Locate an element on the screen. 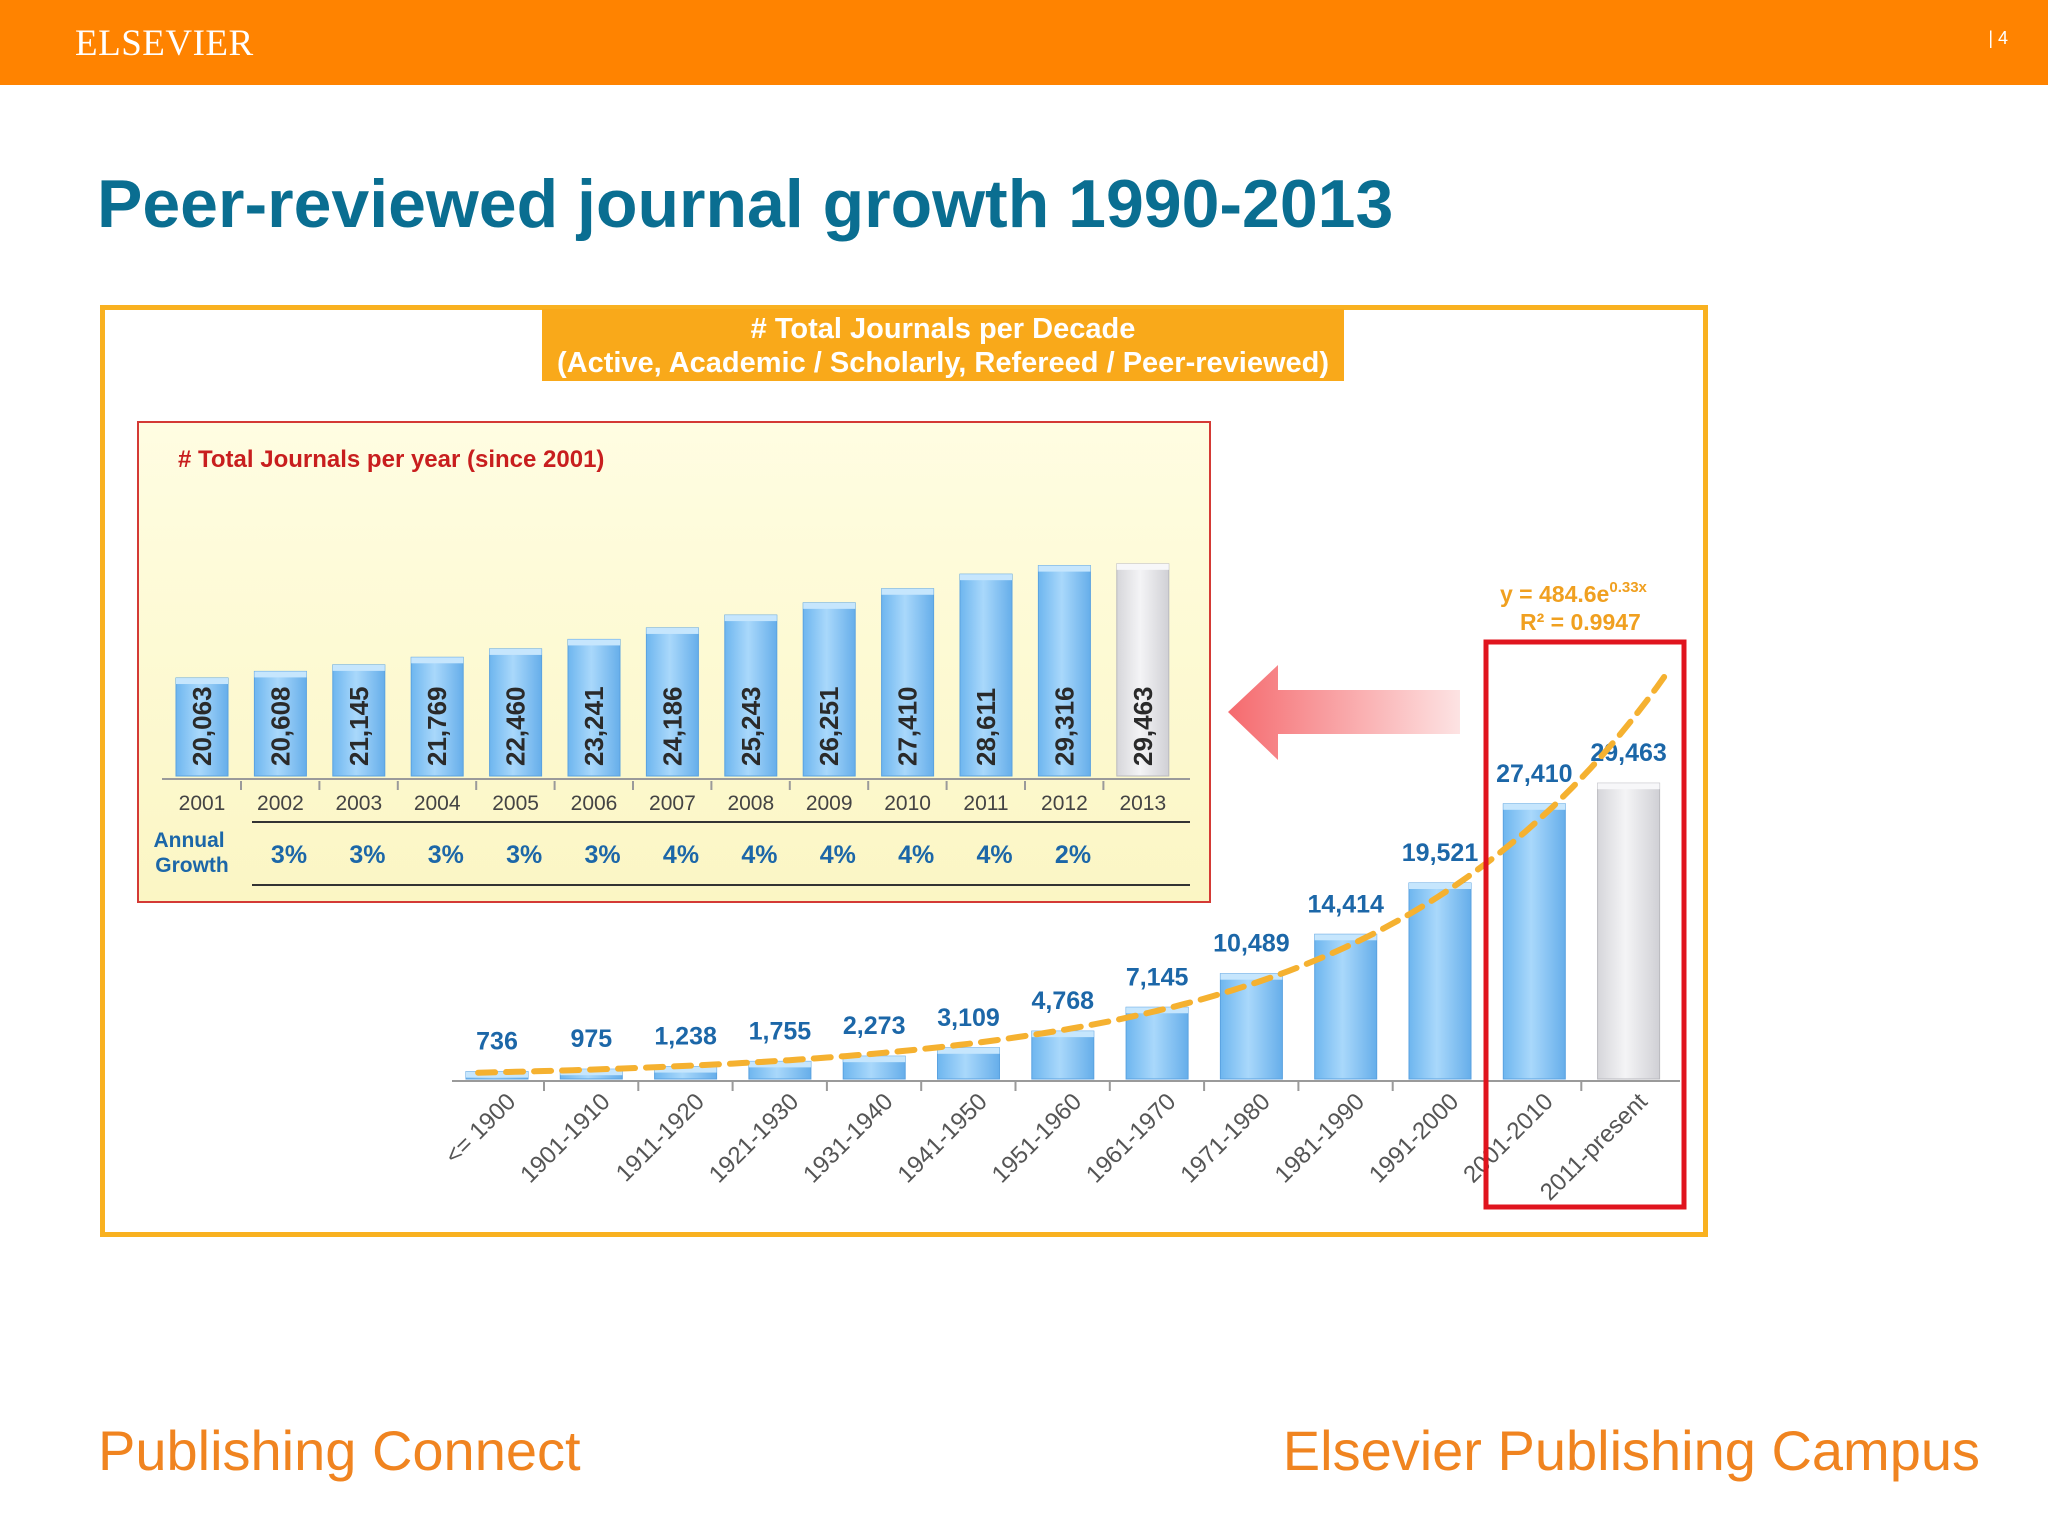  yearly-value-label: 25,243 is located at coordinates (751, 726).